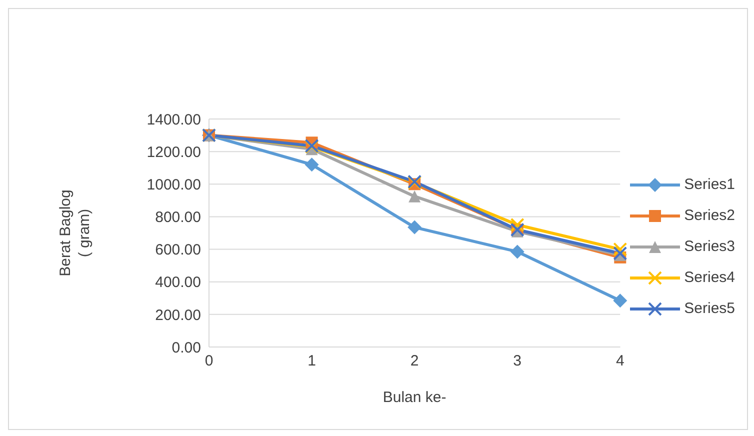 The height and width of the screenshot is (436, 754). I want to click on x-tick-label: 1, so click(312, 361).